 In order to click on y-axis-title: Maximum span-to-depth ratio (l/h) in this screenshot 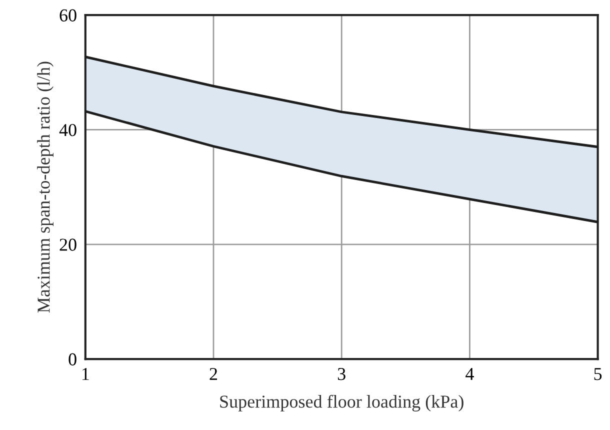, I will do `click(45, 187)`.